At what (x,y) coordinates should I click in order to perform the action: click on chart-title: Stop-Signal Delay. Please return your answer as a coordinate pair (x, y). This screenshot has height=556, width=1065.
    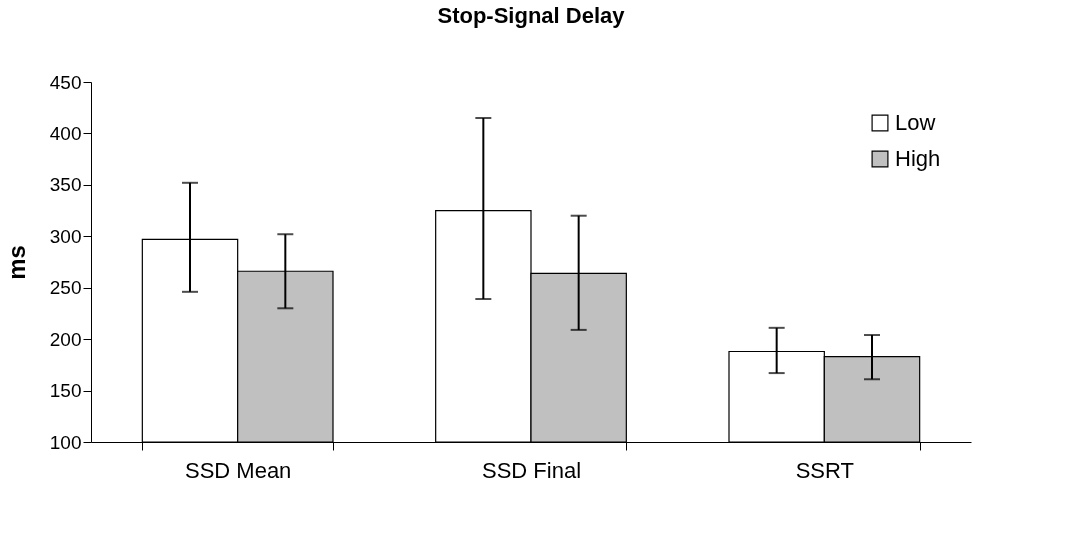
    Looking at the image, I should click on (531, 15).